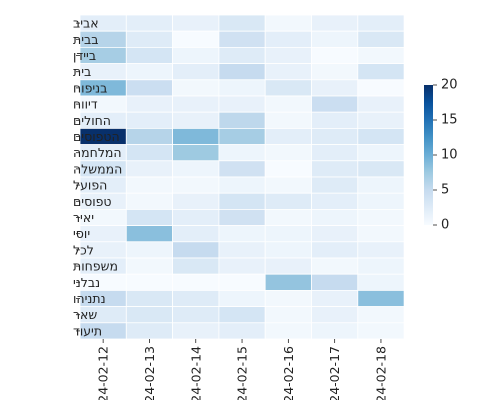  What do you see at coordinates (103, 373) in the screenshot?
I see `x-tick-label: 2024-02-12` at bounding box center [103, 373].